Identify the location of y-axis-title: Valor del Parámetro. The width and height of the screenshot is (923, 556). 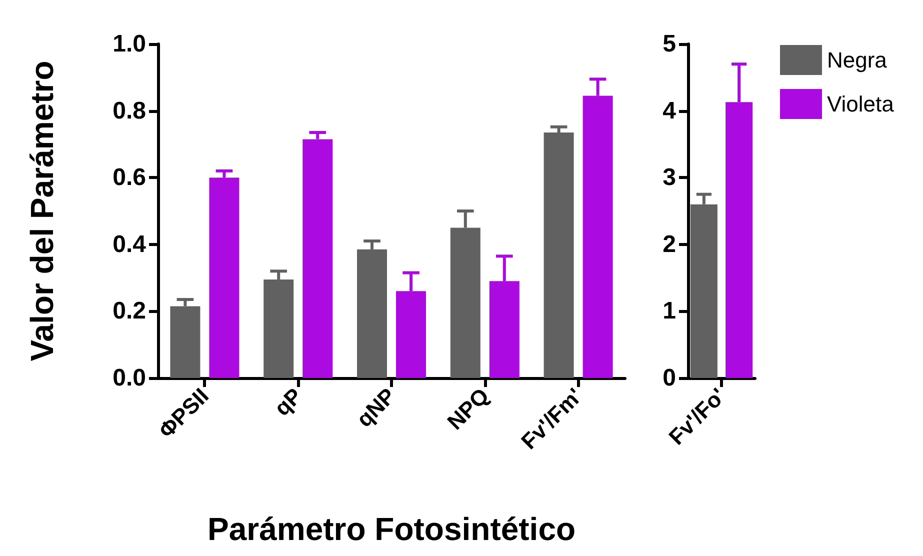
(42, 211).